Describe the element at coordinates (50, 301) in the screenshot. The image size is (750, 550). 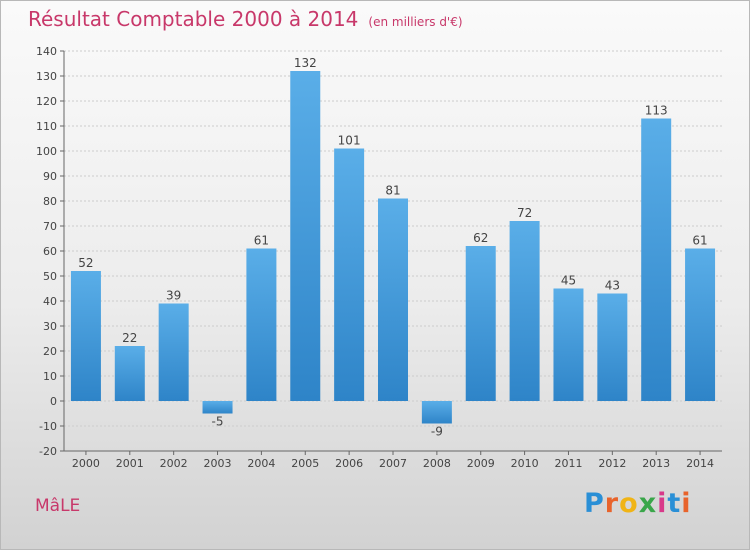
I see `y-tick-label: 40` at that location.